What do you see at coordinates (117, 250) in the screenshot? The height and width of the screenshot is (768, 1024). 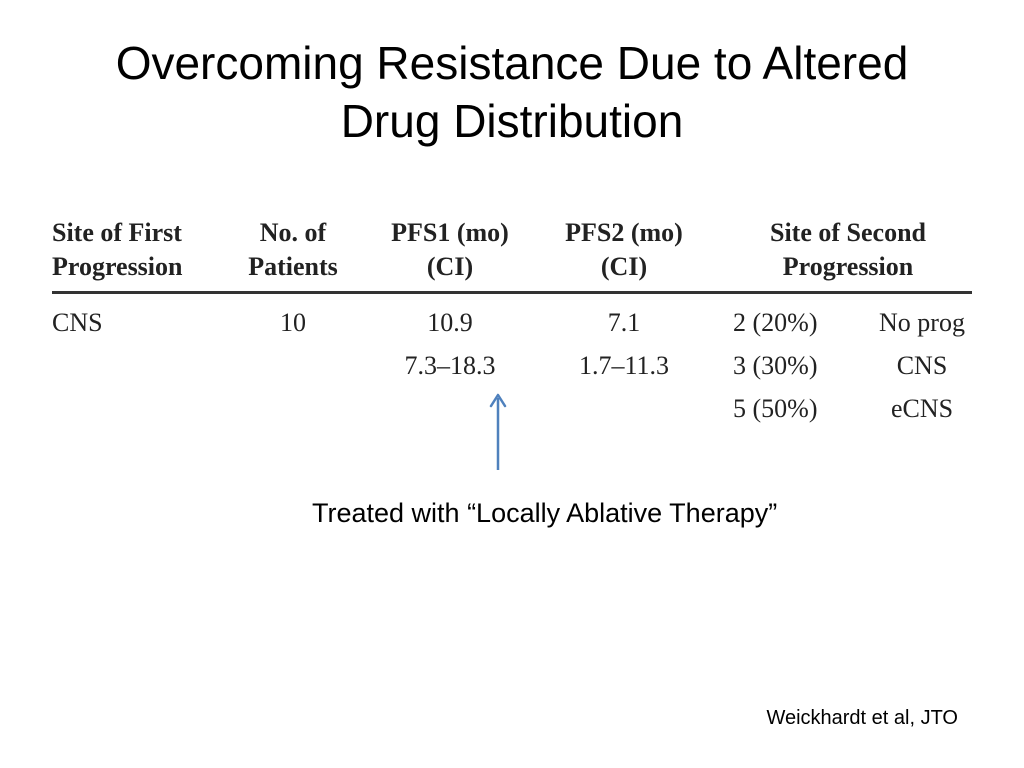 I see `header-site-first: Site of First Progression` at bounding box center [117, 250].